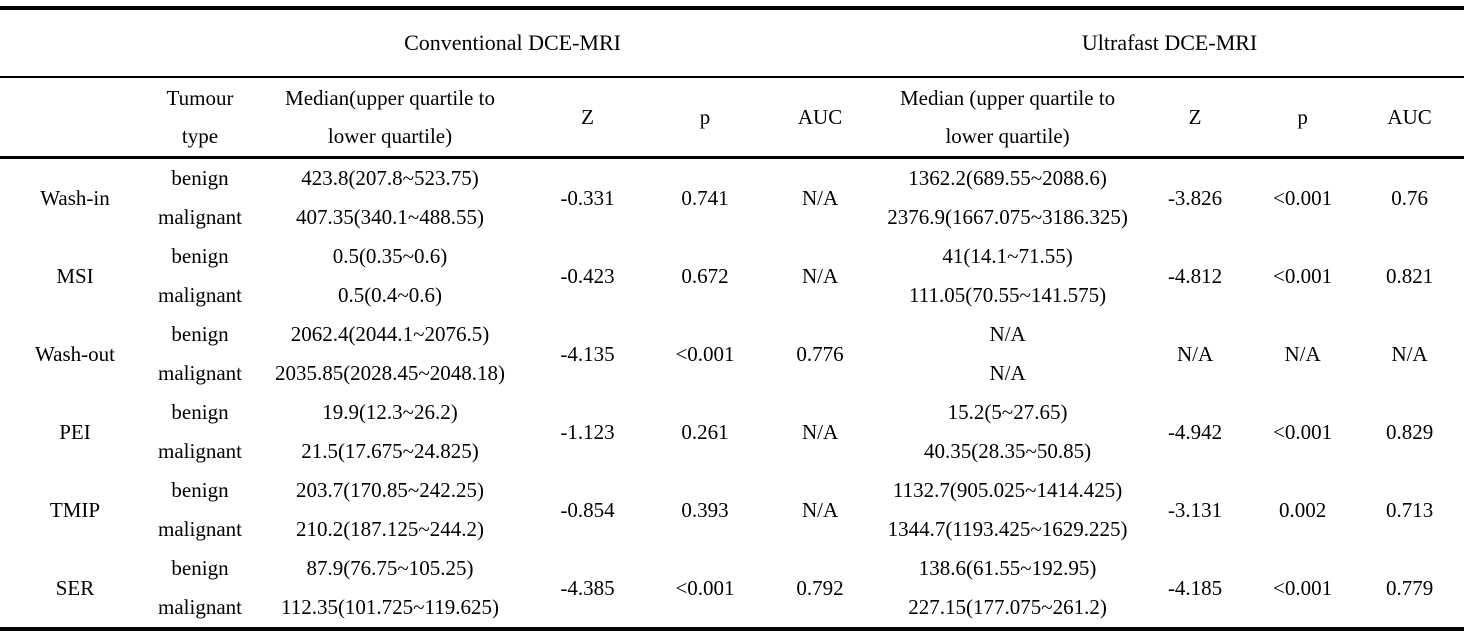  I want to click on conv-median-cell: 423.8(207.8~523.75), so click(390, 178).